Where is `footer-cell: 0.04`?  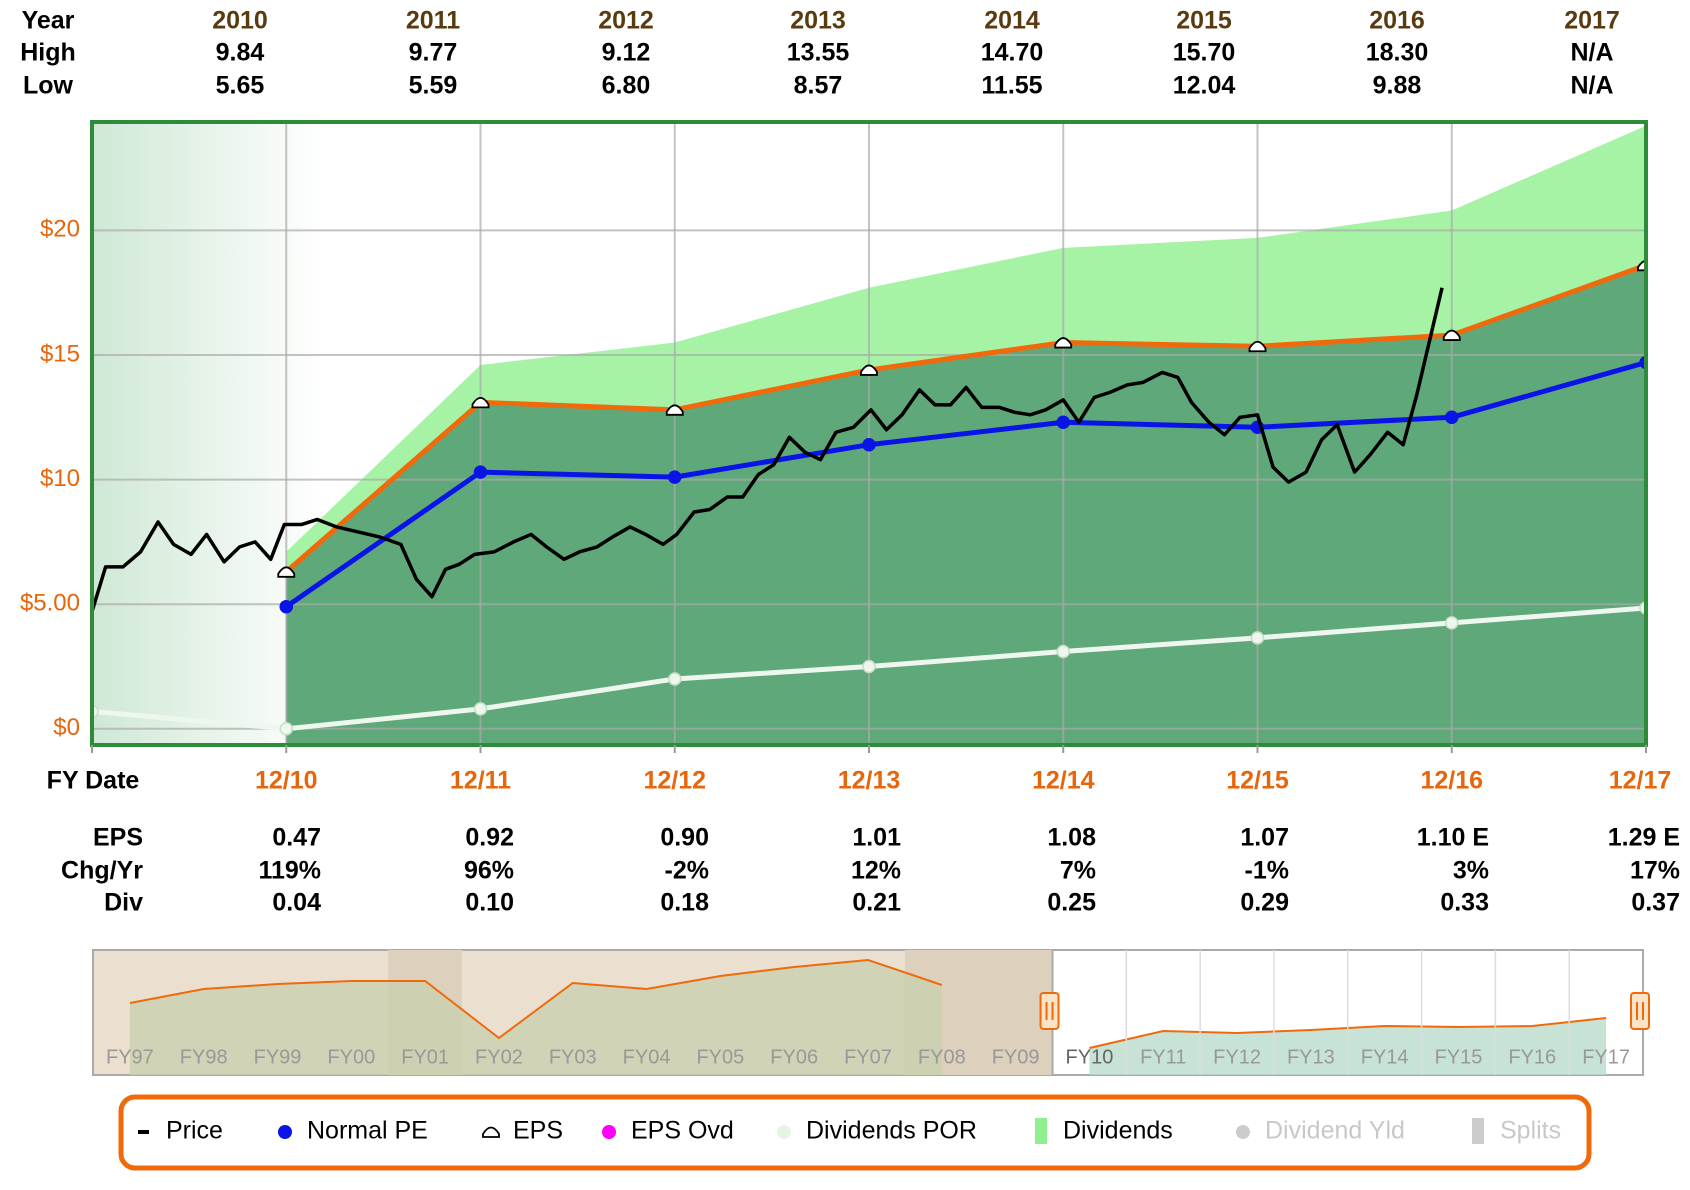 footer-cell: 0.04 is located at coordinates (296, 903).